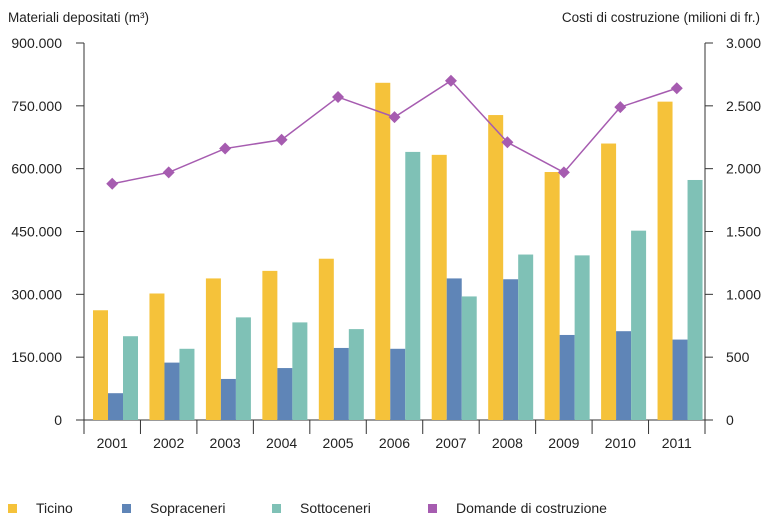  Describe the element at coordinates (281, 443) in the screenshot. I see `x-tick-label: 2004` at that location.